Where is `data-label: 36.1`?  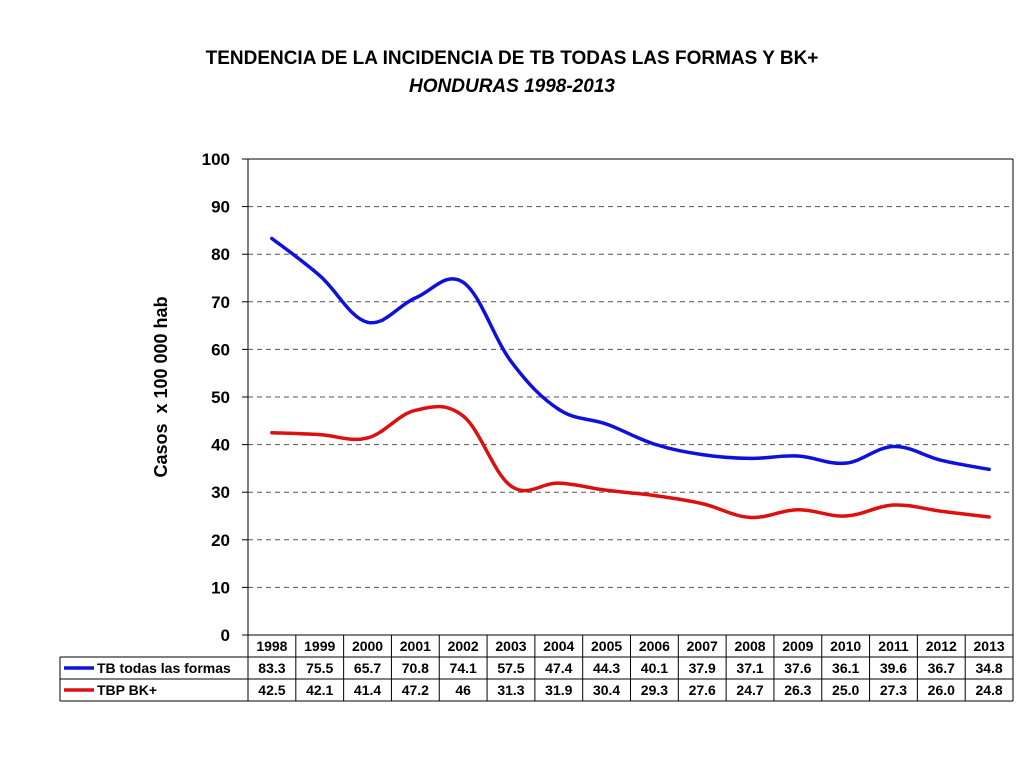
data-label: 36.1 is located at coordinates (845, 668).